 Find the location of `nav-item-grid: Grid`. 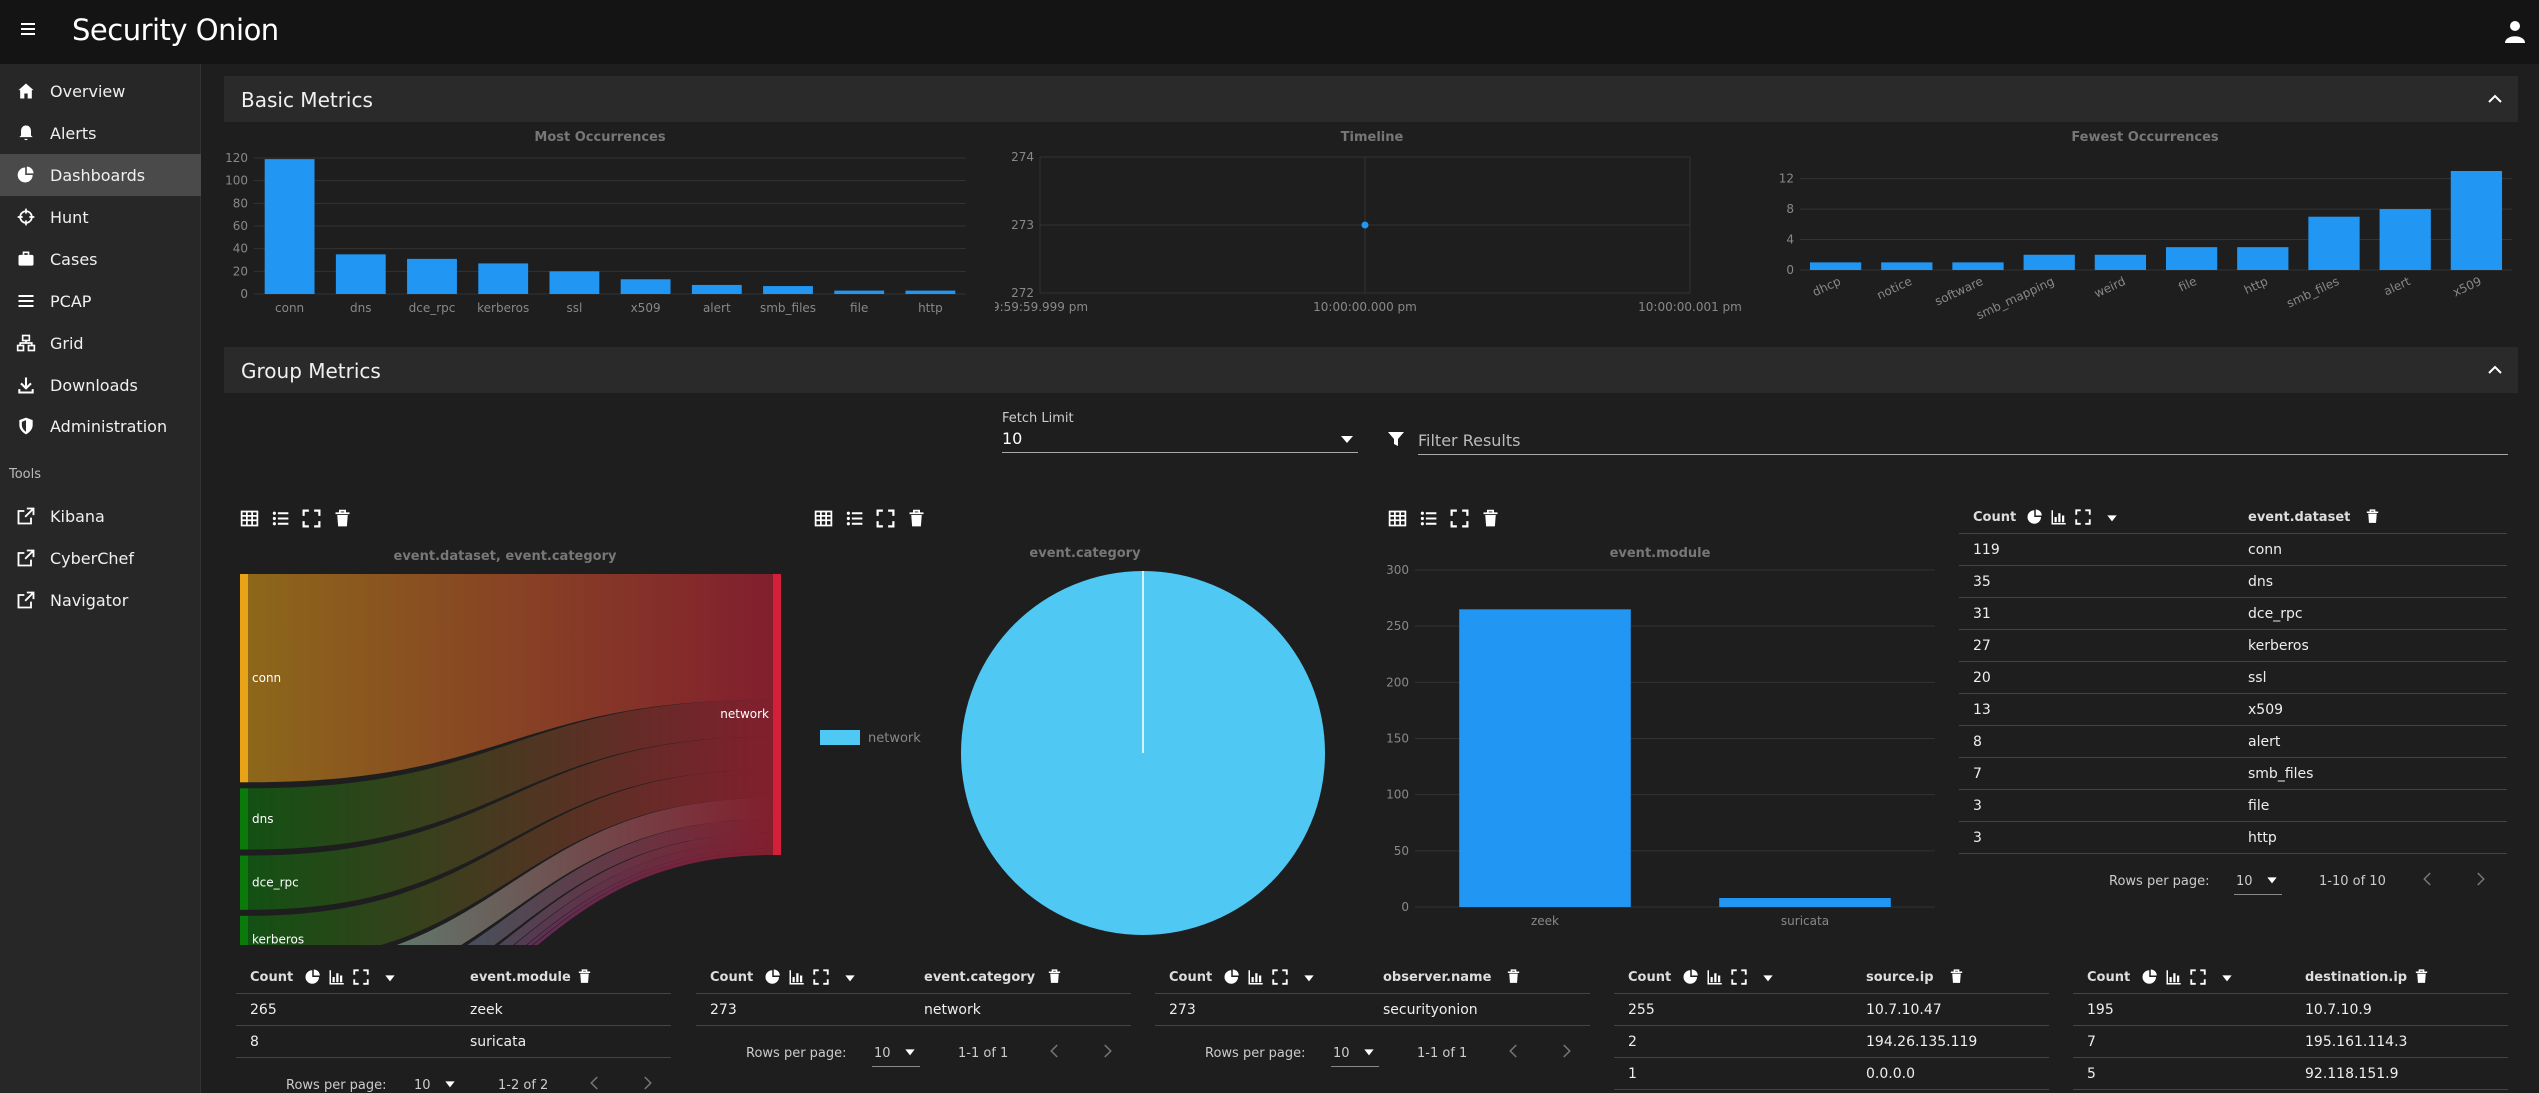

nav-item-grid: Grid is located at coordinates (100, 343).